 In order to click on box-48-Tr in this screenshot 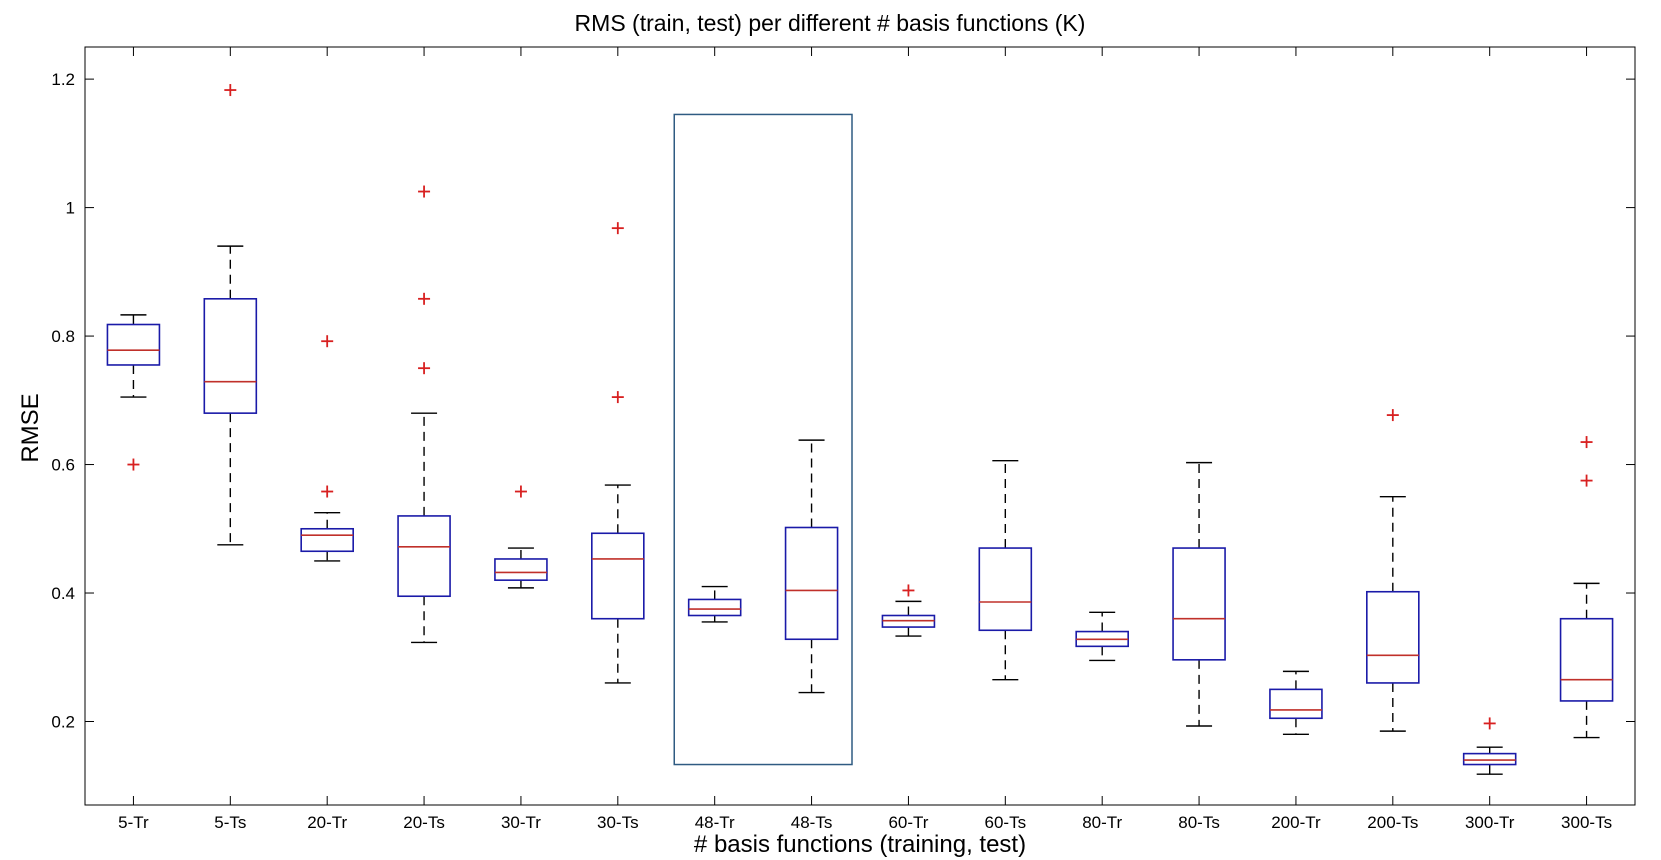, I will do `click(714, 604)`.